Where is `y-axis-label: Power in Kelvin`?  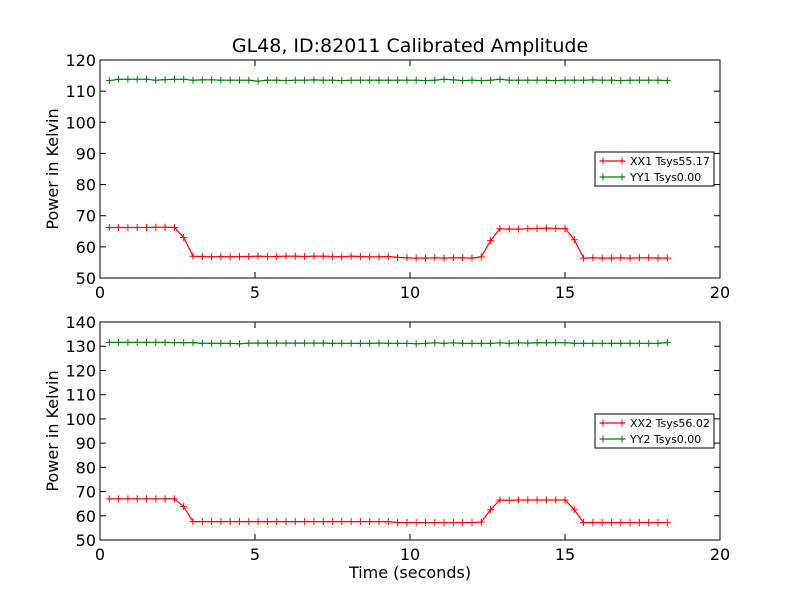 y-axis-label: Power in Kelvin is located at coordinates (52, 168).